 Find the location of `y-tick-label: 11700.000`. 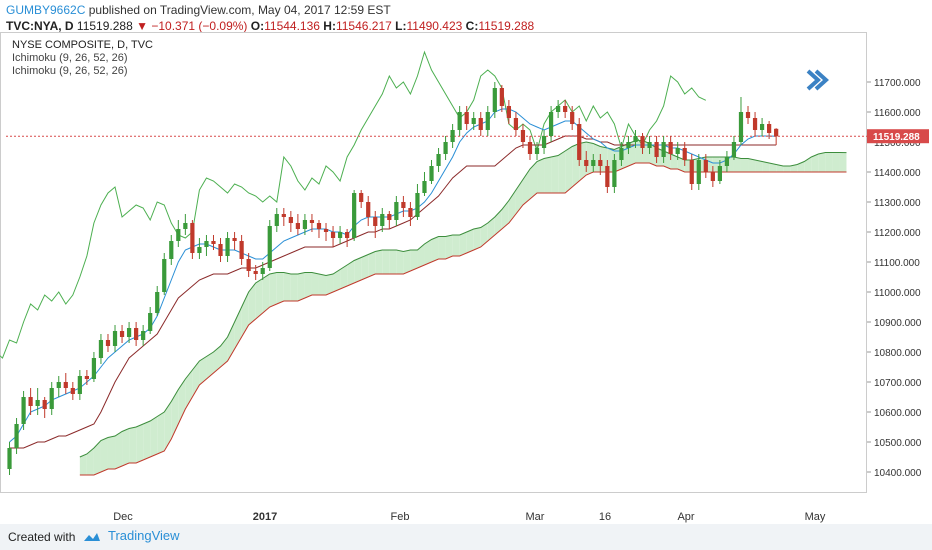

y-tick-label: 11700.000 is located at coordinates (897, 83).